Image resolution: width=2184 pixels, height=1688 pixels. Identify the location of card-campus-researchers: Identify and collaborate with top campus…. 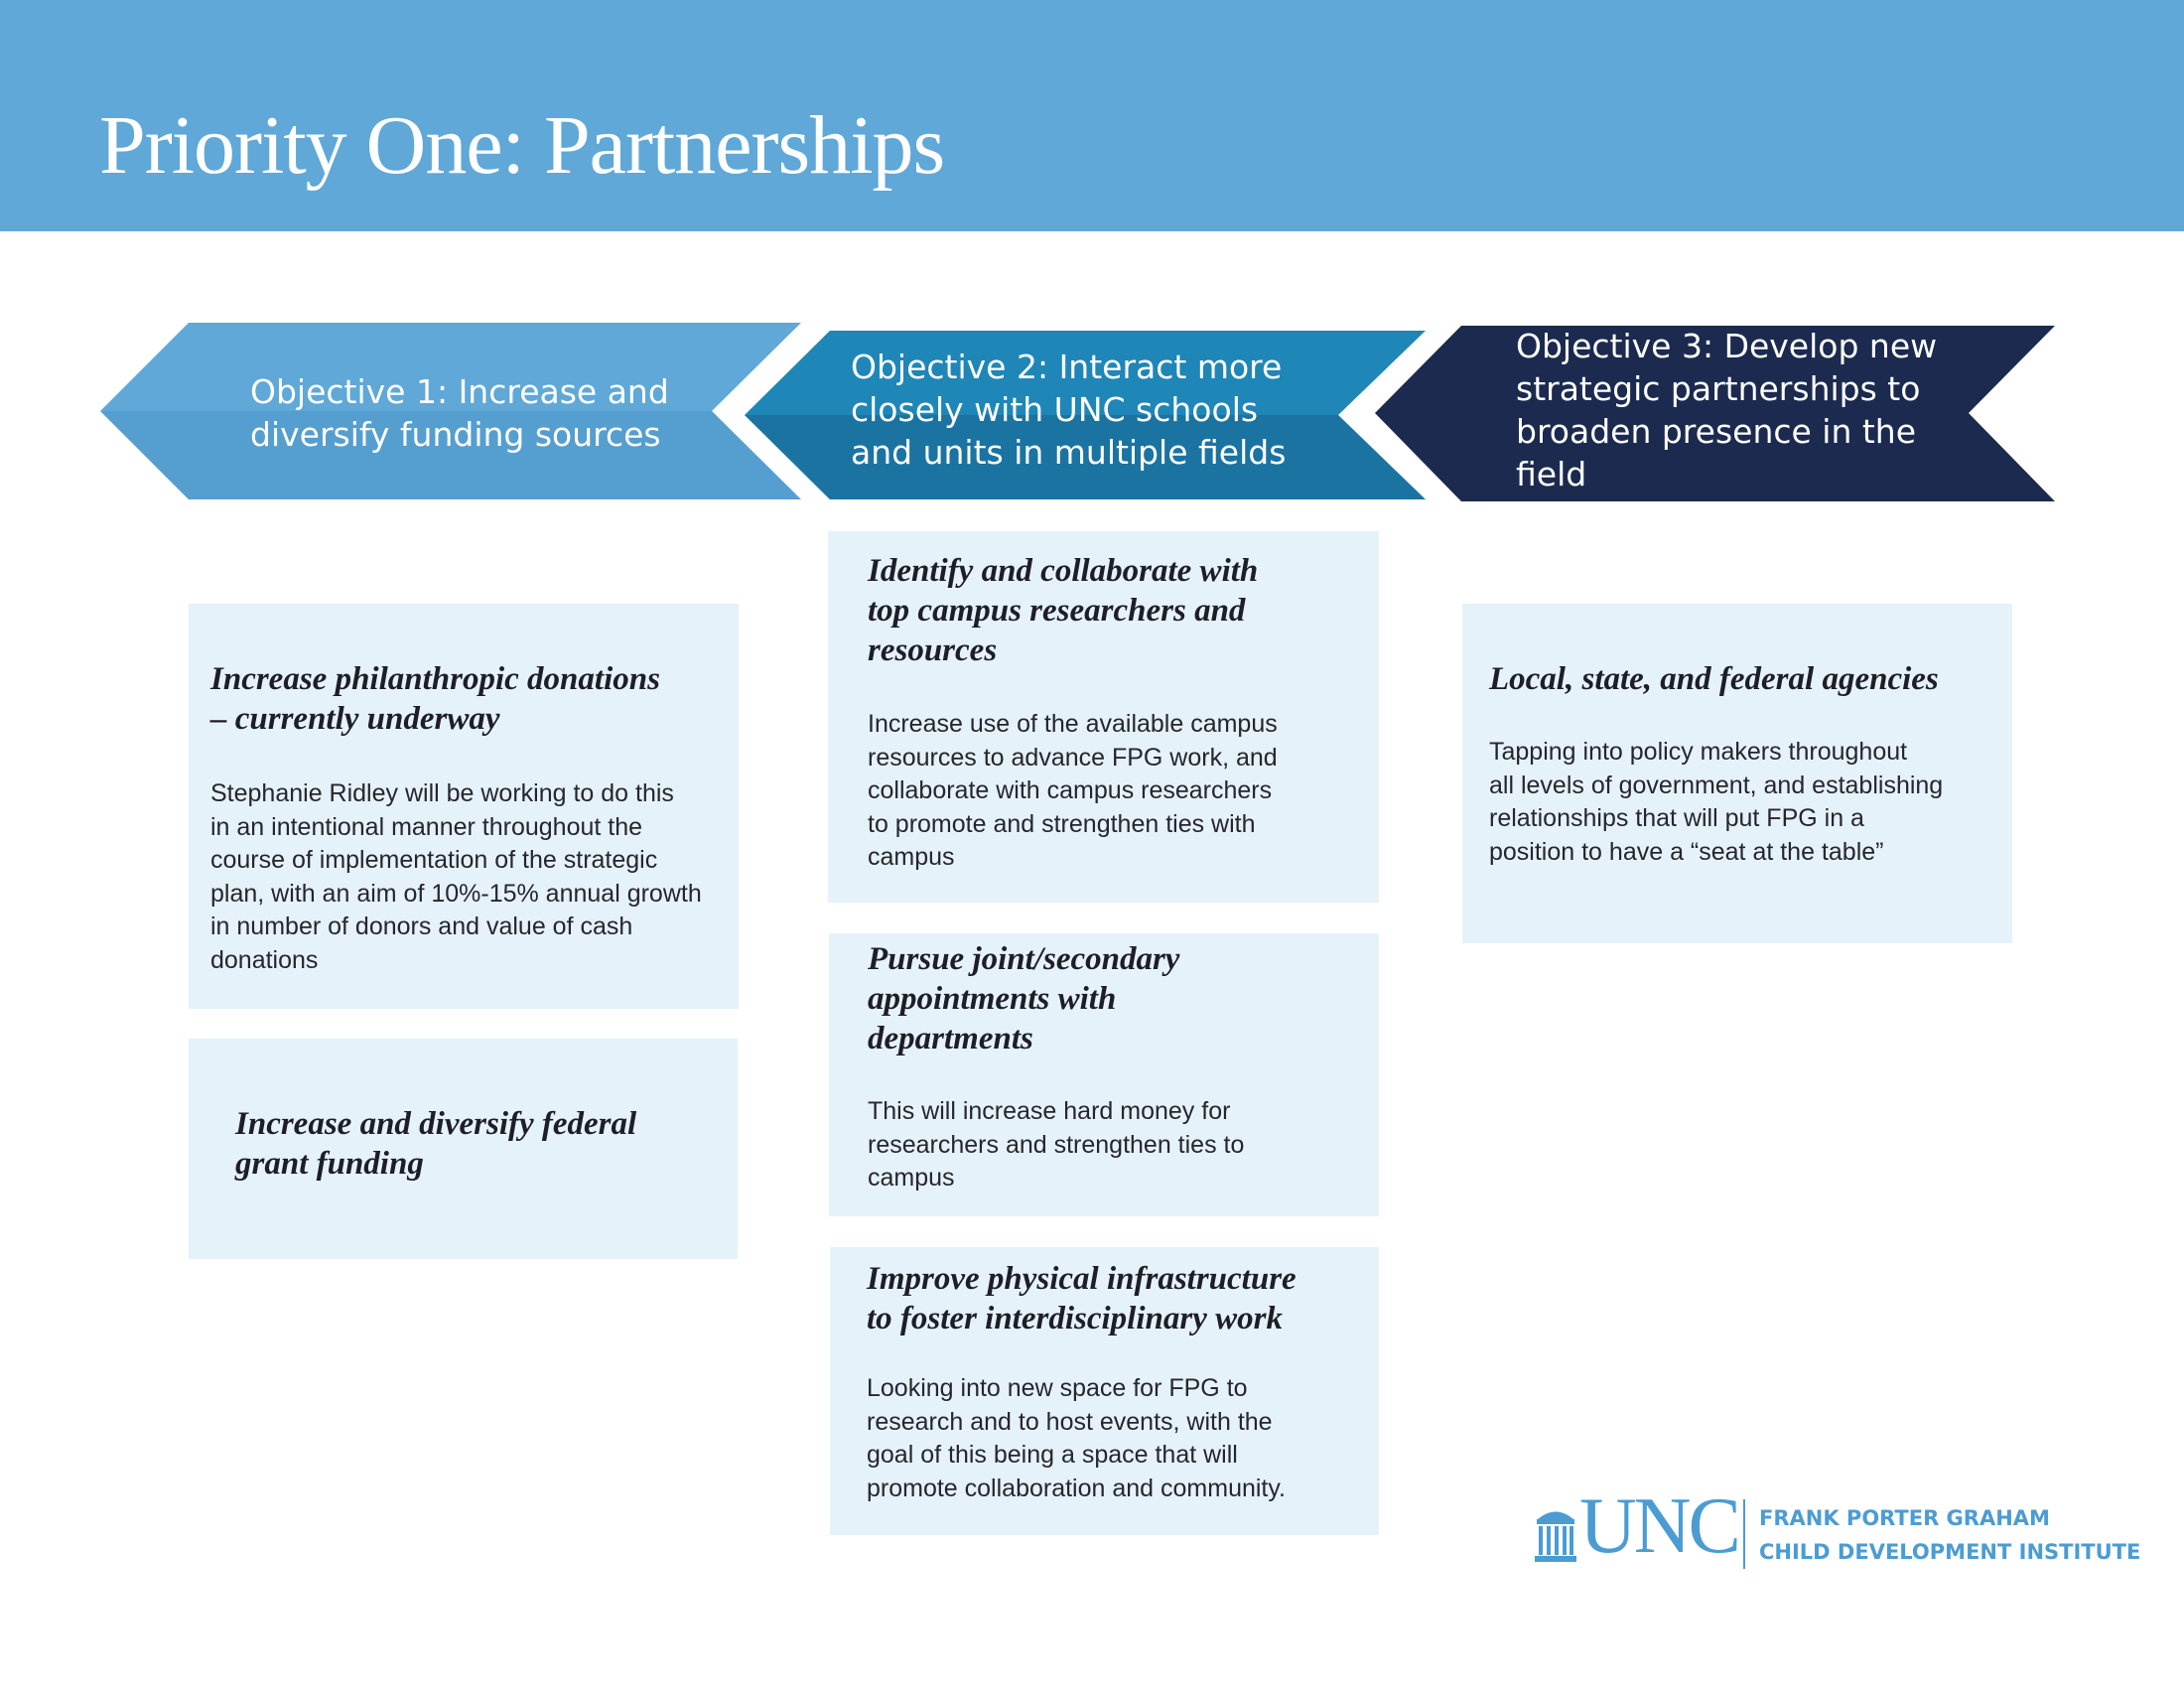
(1103, 717).